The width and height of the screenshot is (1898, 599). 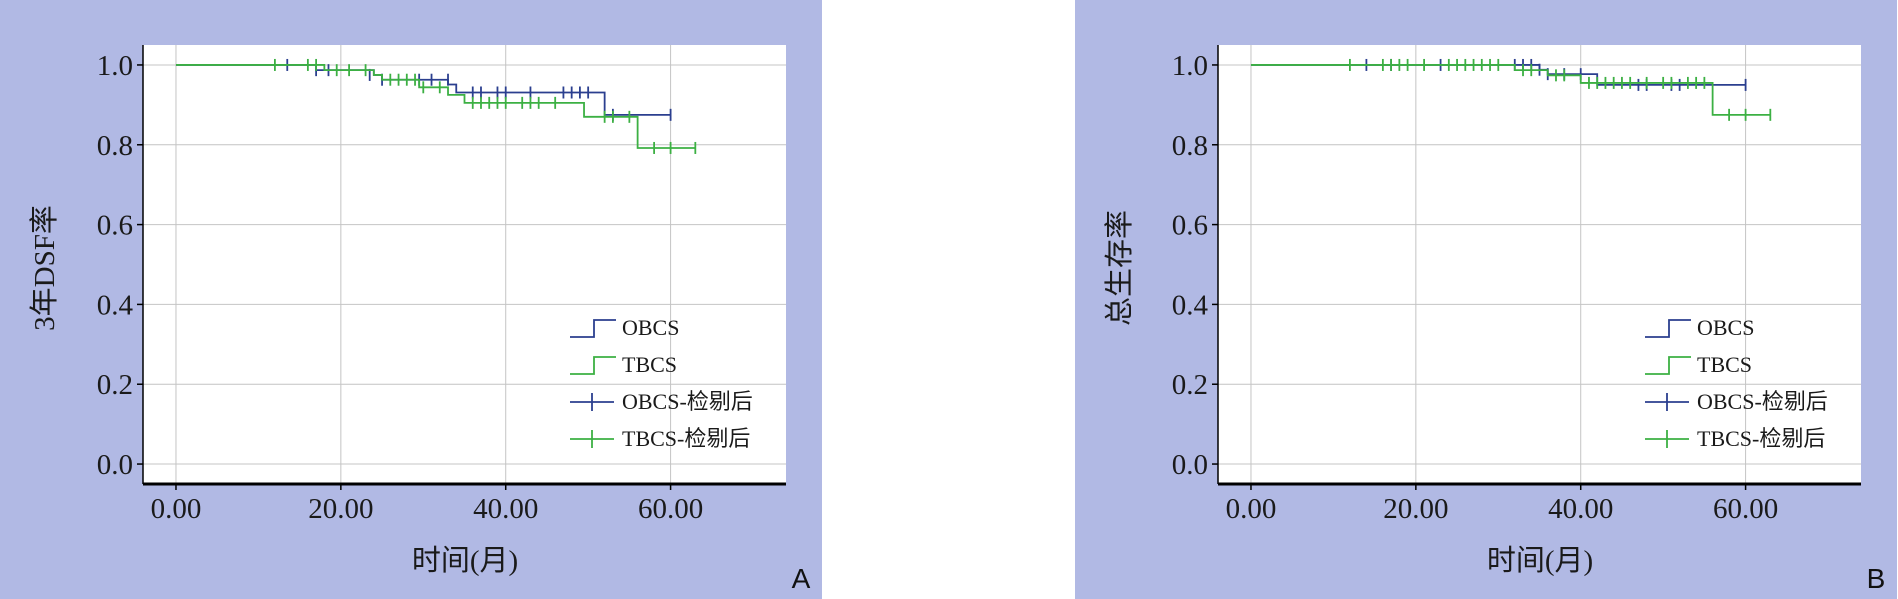 I want to click on panel-letter: A, so click(x=801, y=578).